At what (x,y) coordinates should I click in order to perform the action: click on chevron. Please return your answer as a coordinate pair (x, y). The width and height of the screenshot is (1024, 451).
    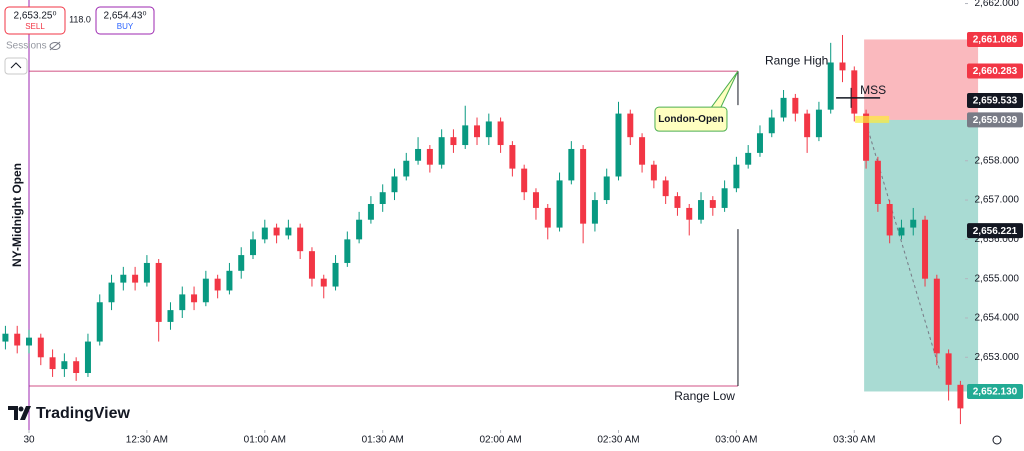
    Looking at the image, I should click on (16, 65).